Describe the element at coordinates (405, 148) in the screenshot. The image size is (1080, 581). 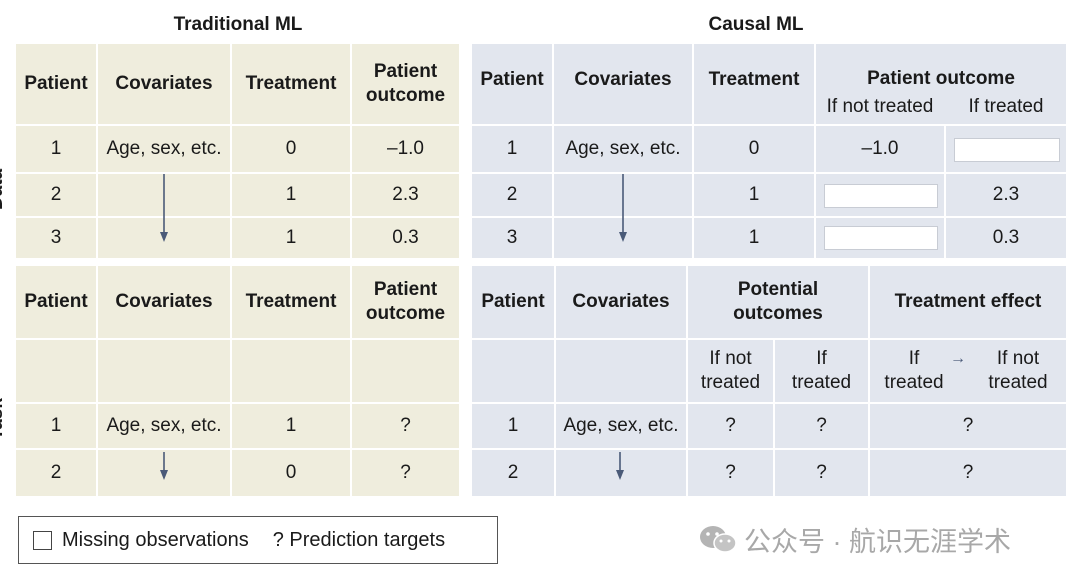
I see `row-1-outcome: –1.0` at that location.